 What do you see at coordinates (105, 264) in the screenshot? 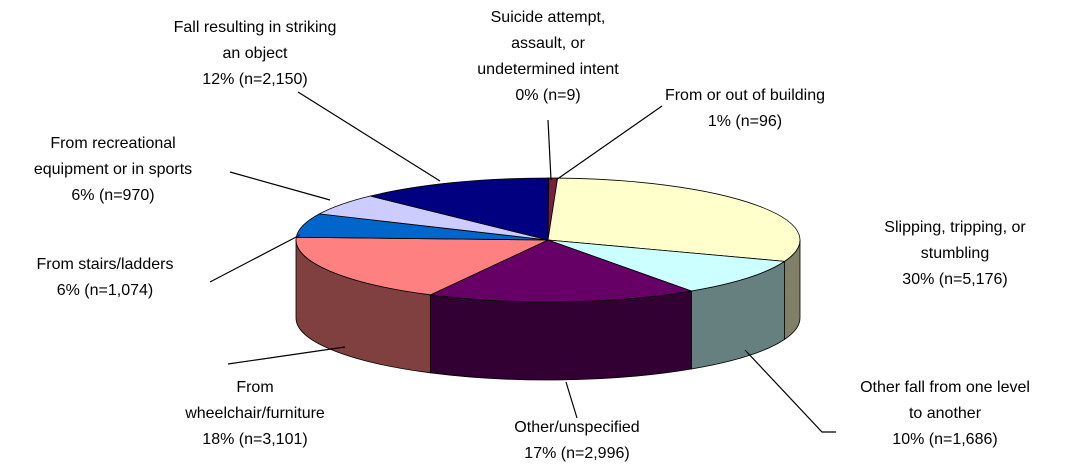
I see `slice-label: From stairs/ladders` at bounding box center [105, 264].